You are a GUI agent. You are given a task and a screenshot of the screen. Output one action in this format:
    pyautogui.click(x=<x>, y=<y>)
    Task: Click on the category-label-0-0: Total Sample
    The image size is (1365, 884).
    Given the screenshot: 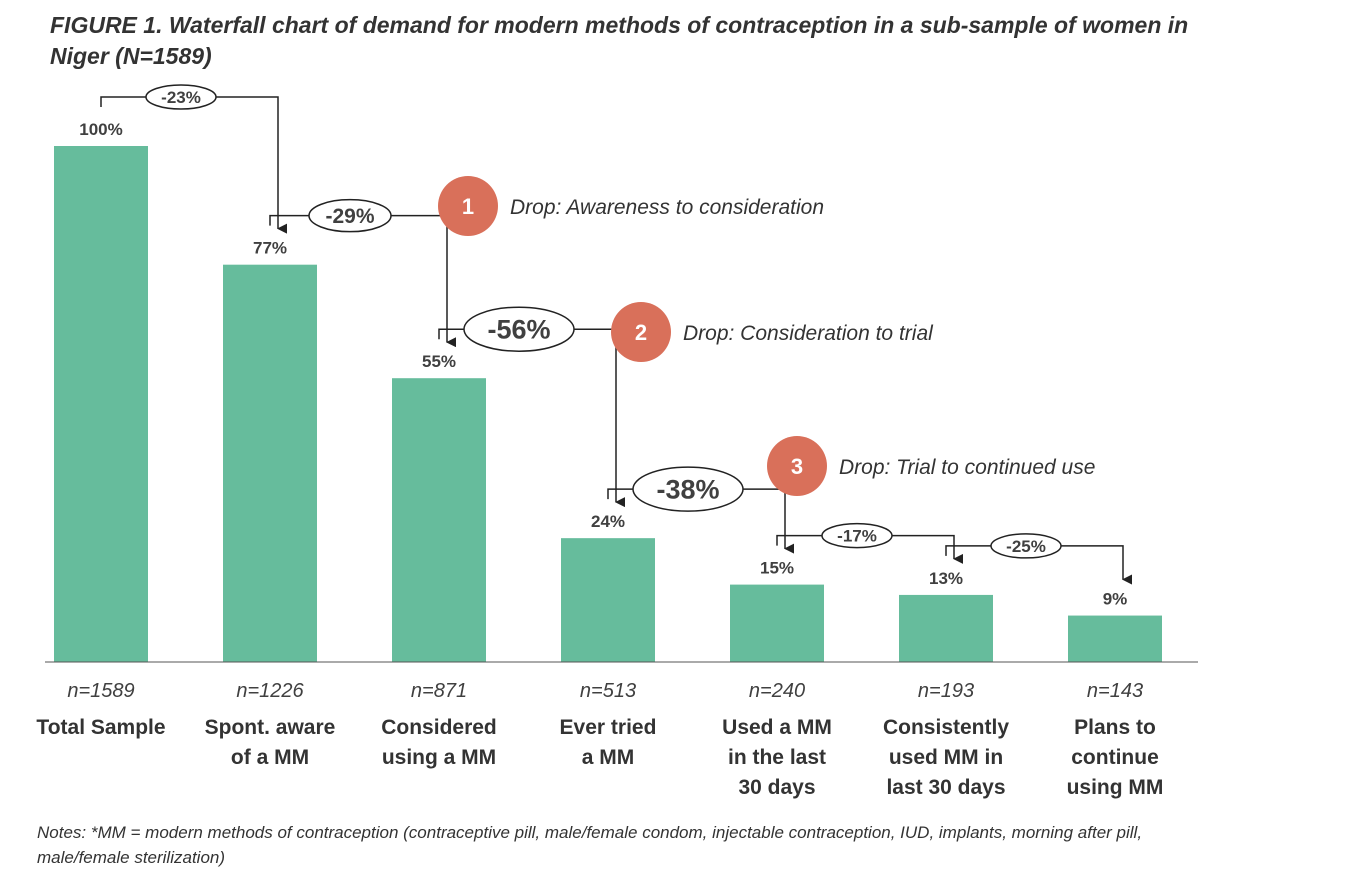 What is the action you would take?
    pyautogui.click(x=100, y=727)
    